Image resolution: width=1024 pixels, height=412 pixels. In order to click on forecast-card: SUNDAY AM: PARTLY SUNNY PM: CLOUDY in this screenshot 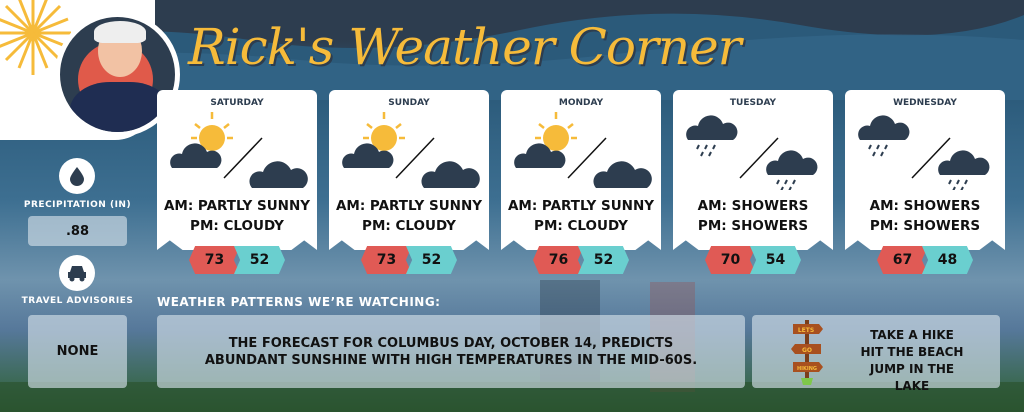, I will do `click(409, 170)`.